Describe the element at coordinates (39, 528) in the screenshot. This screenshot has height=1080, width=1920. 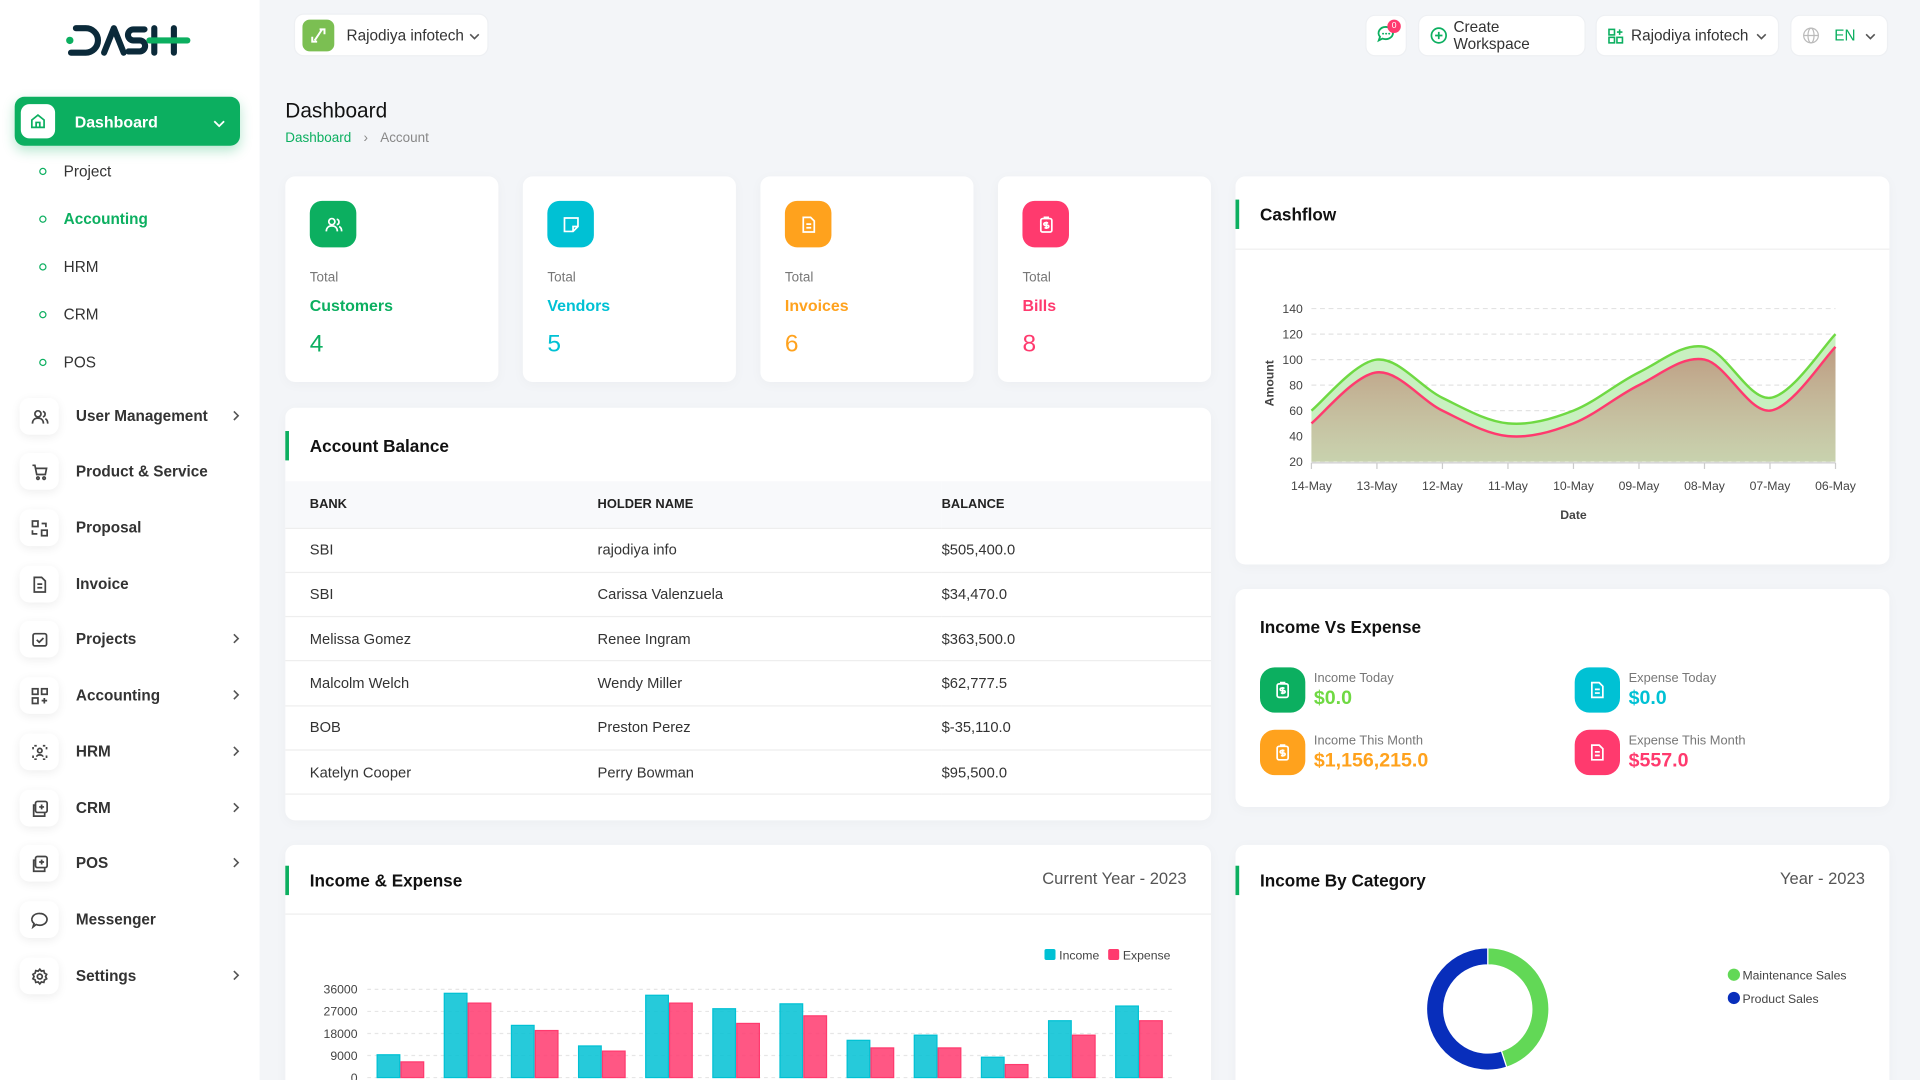
I see `swap-icon` at that location.